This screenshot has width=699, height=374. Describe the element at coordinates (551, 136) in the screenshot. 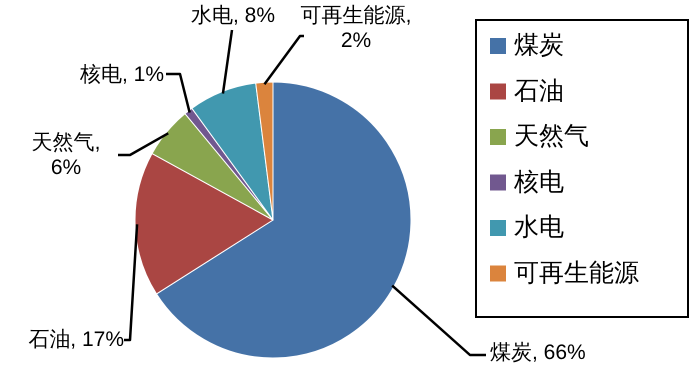

I see `legend-label: 天然气` at that location.